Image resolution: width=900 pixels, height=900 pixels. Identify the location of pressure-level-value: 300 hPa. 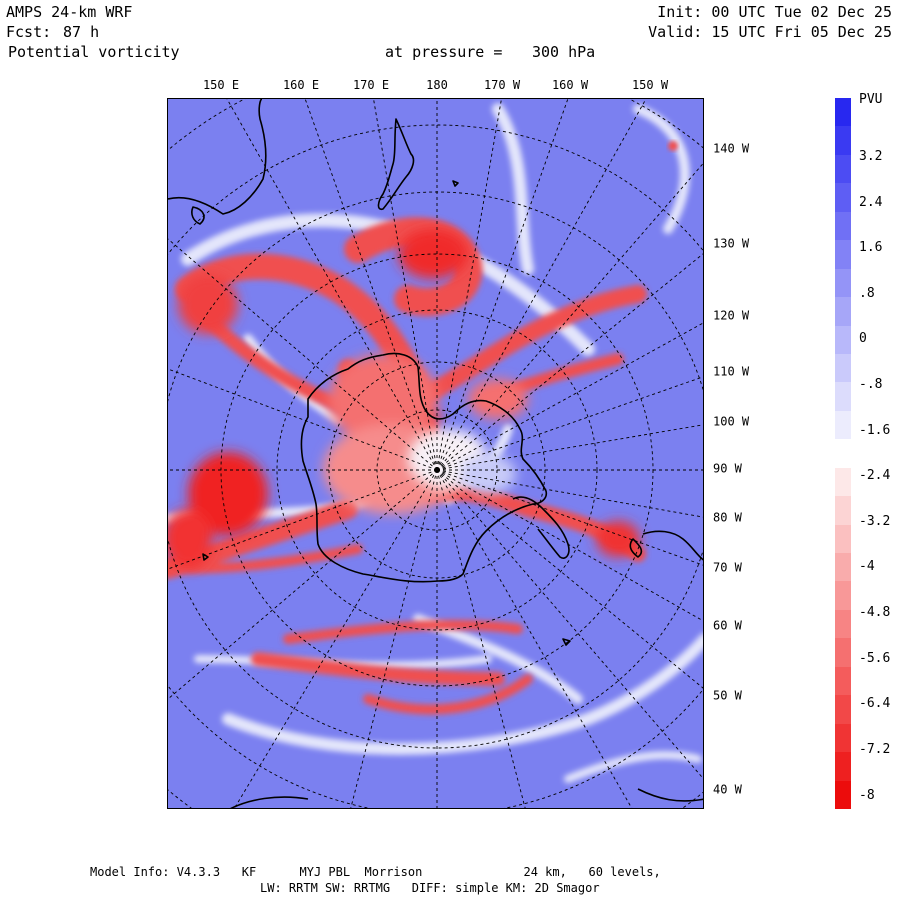
(564, 52).